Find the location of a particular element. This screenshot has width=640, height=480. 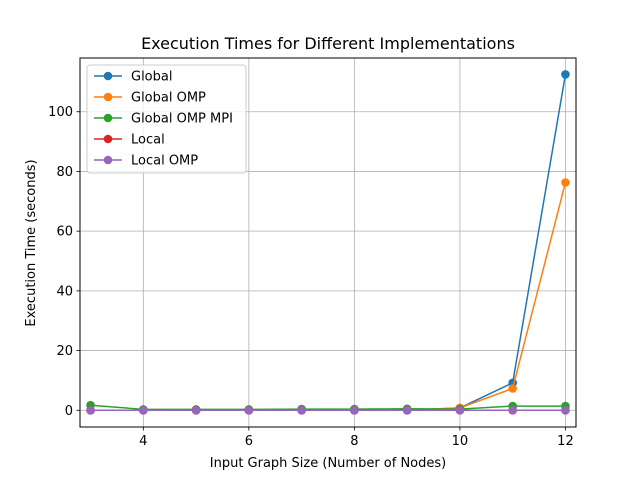

y-axis-title: Execution Time (seconds) is located at coordinates (31, 242).